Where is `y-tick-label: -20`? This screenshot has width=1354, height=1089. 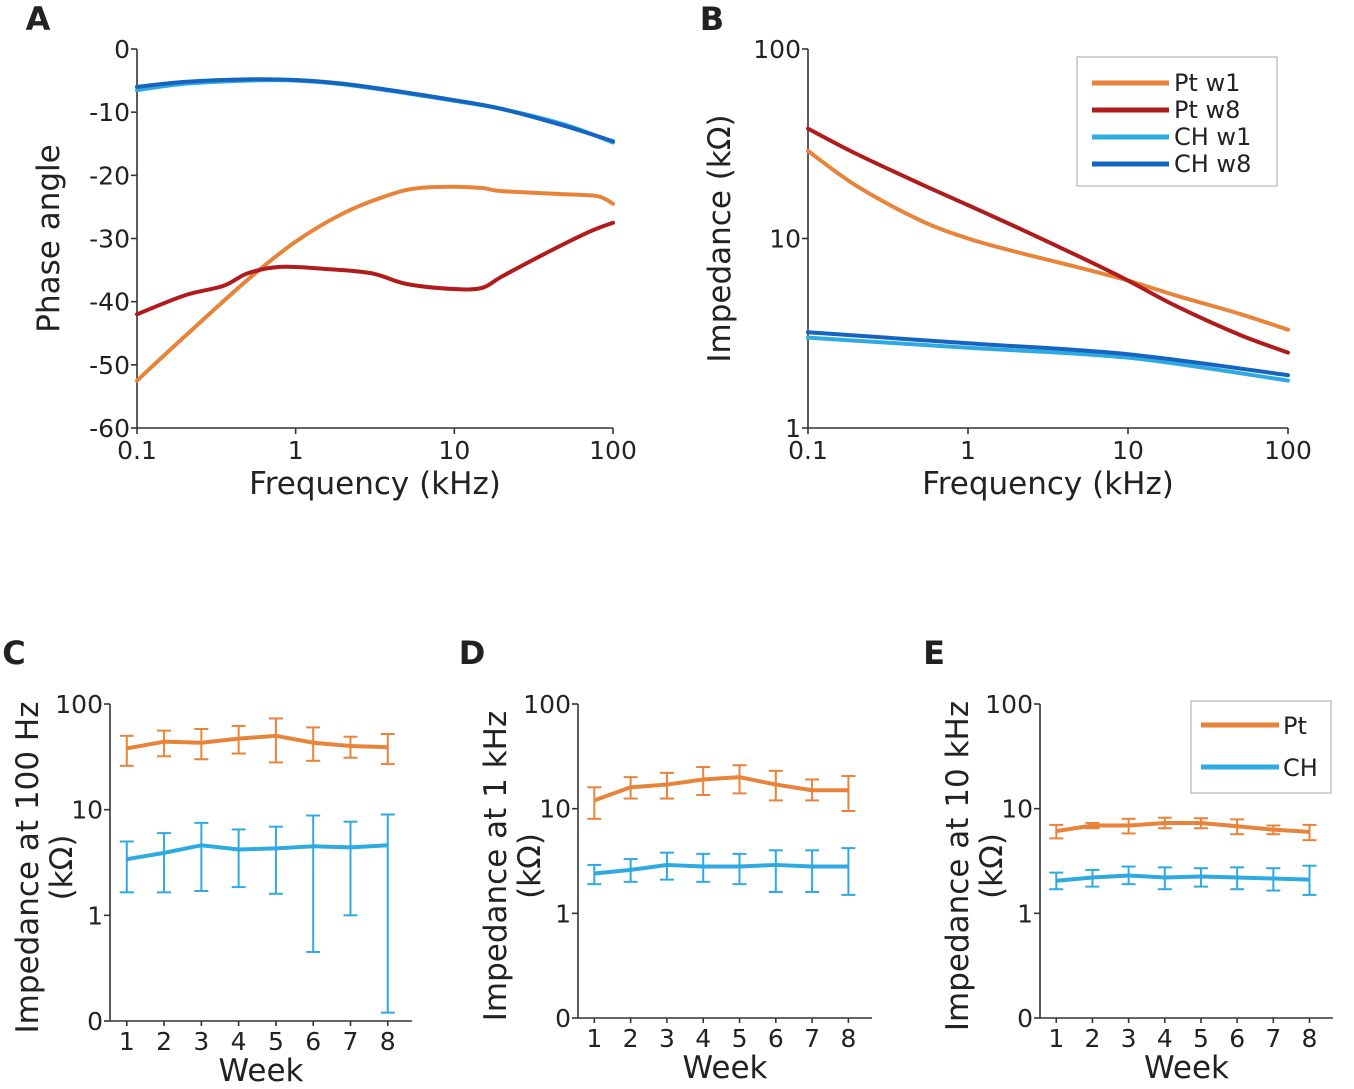
y-tick-label: -20 is located at coordinates (109, 175).